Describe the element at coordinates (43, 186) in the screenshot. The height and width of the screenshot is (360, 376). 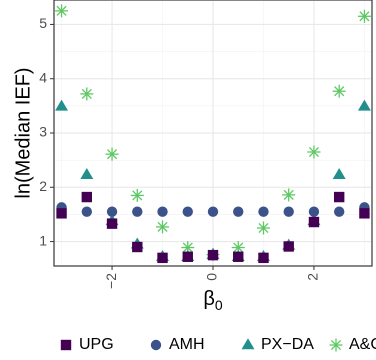
I see `y-tick-label: 2` at that location.